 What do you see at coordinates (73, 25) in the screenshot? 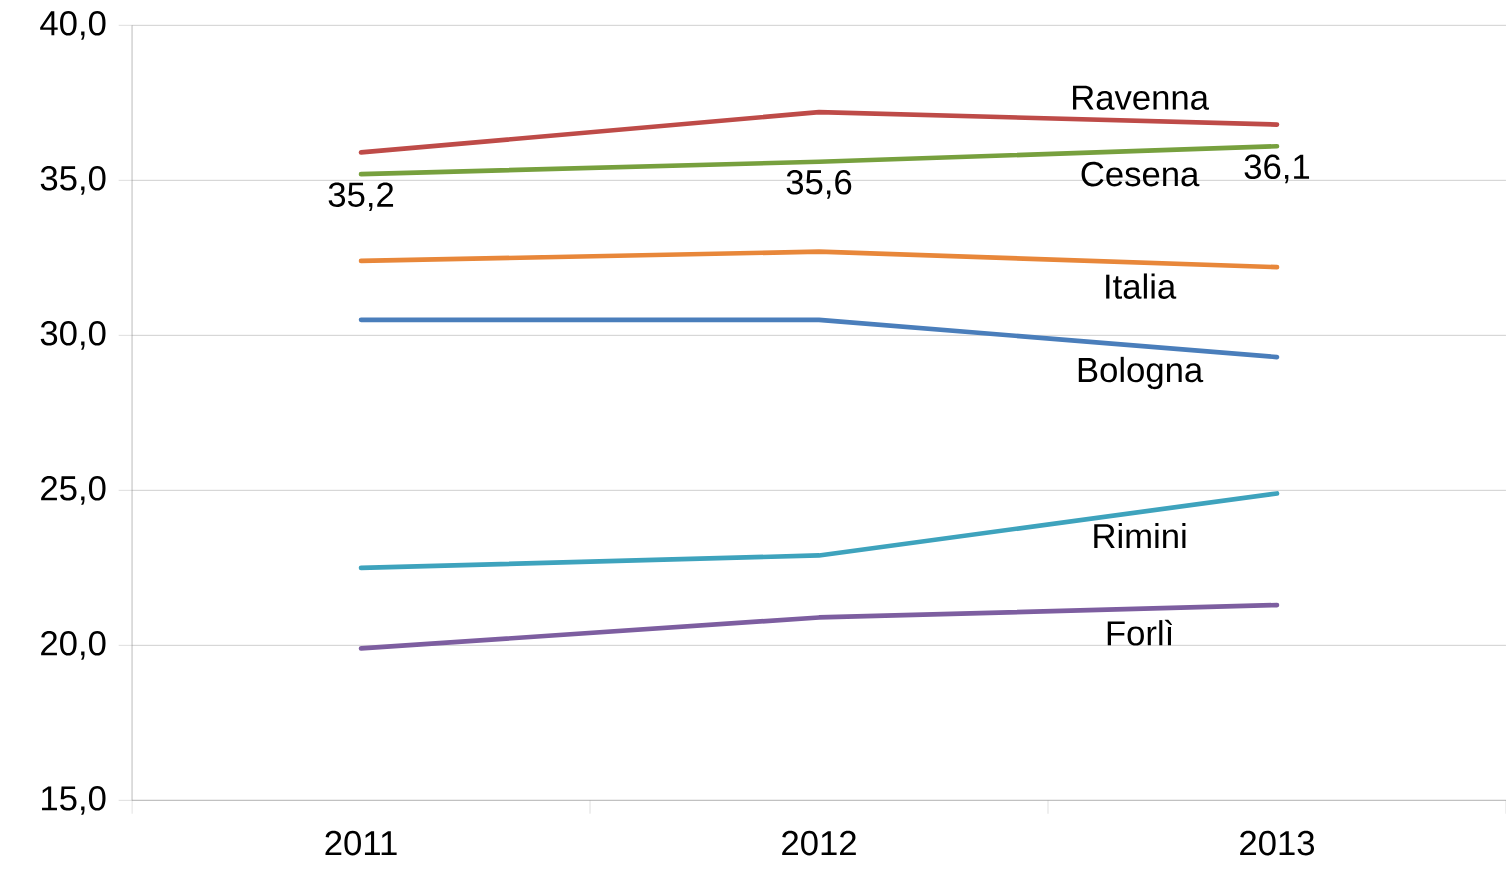
I see `y-tick-label: 40,0` at bounding box center [73, 25].